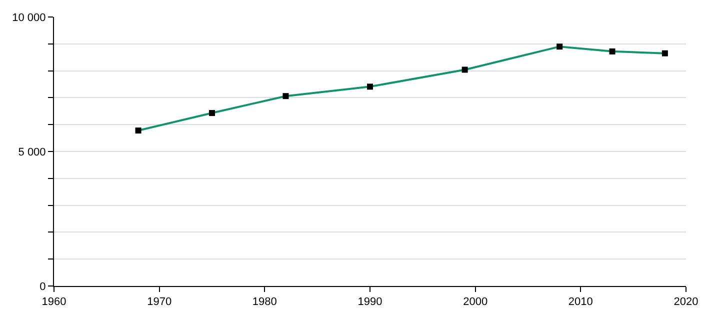 This screenshot has height=320, width=710. What do you see at coordinates (264, 302) in the screenshot?
I see `x-tick-label: 1980` at bounding box center [264, 302].